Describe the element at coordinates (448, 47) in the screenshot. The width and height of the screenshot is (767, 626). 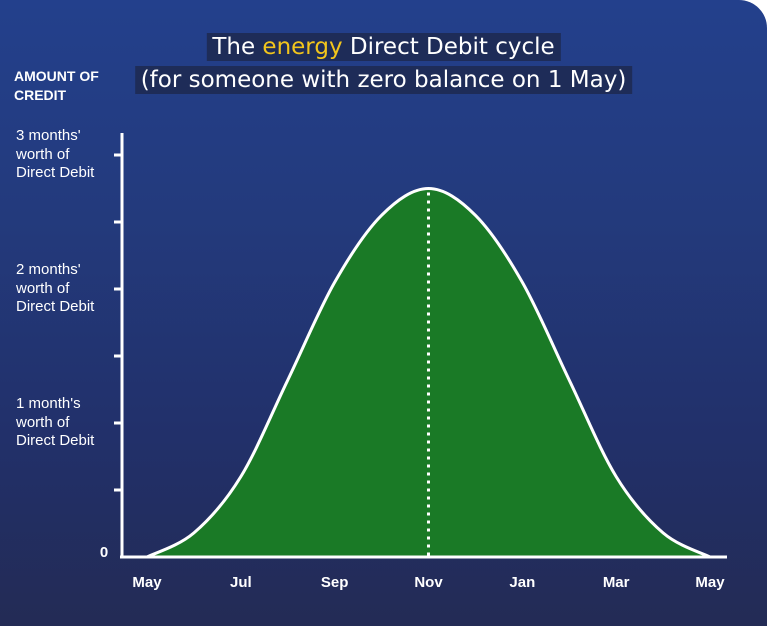
I see `title-suffix: Direct Debit cycle` at that location.